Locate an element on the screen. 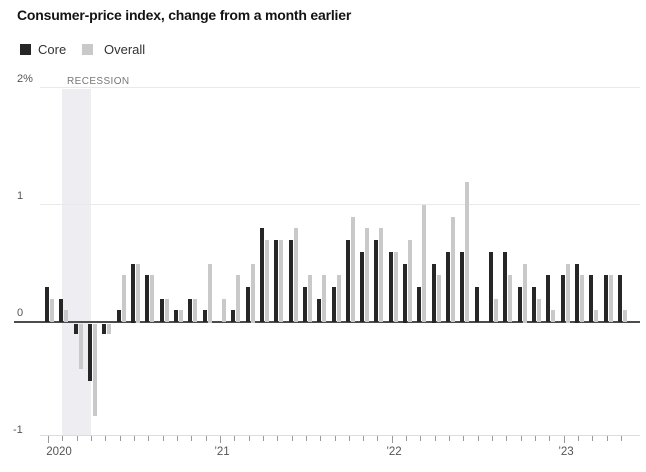 This screenshot has height=472, width=646. x-axis-line is located at coordinates (340, 435).